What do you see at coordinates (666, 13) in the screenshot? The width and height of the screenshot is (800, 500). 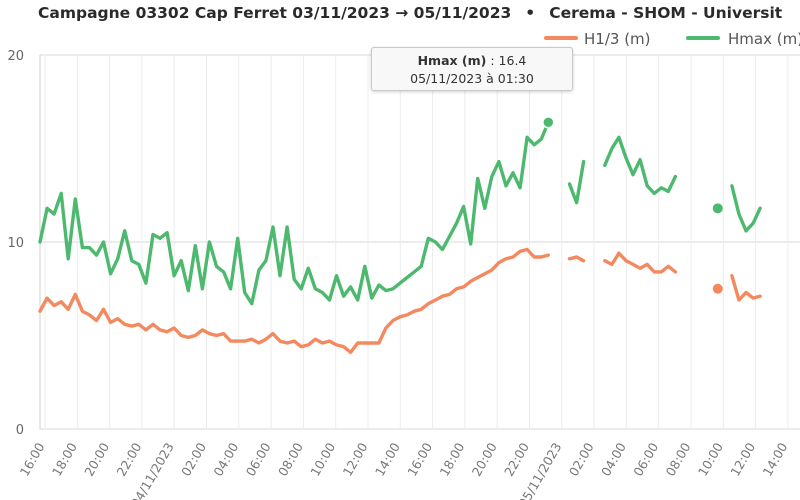 I see `source-title: Cerema - SHOM - Universit` at bounding box center [666, 13].